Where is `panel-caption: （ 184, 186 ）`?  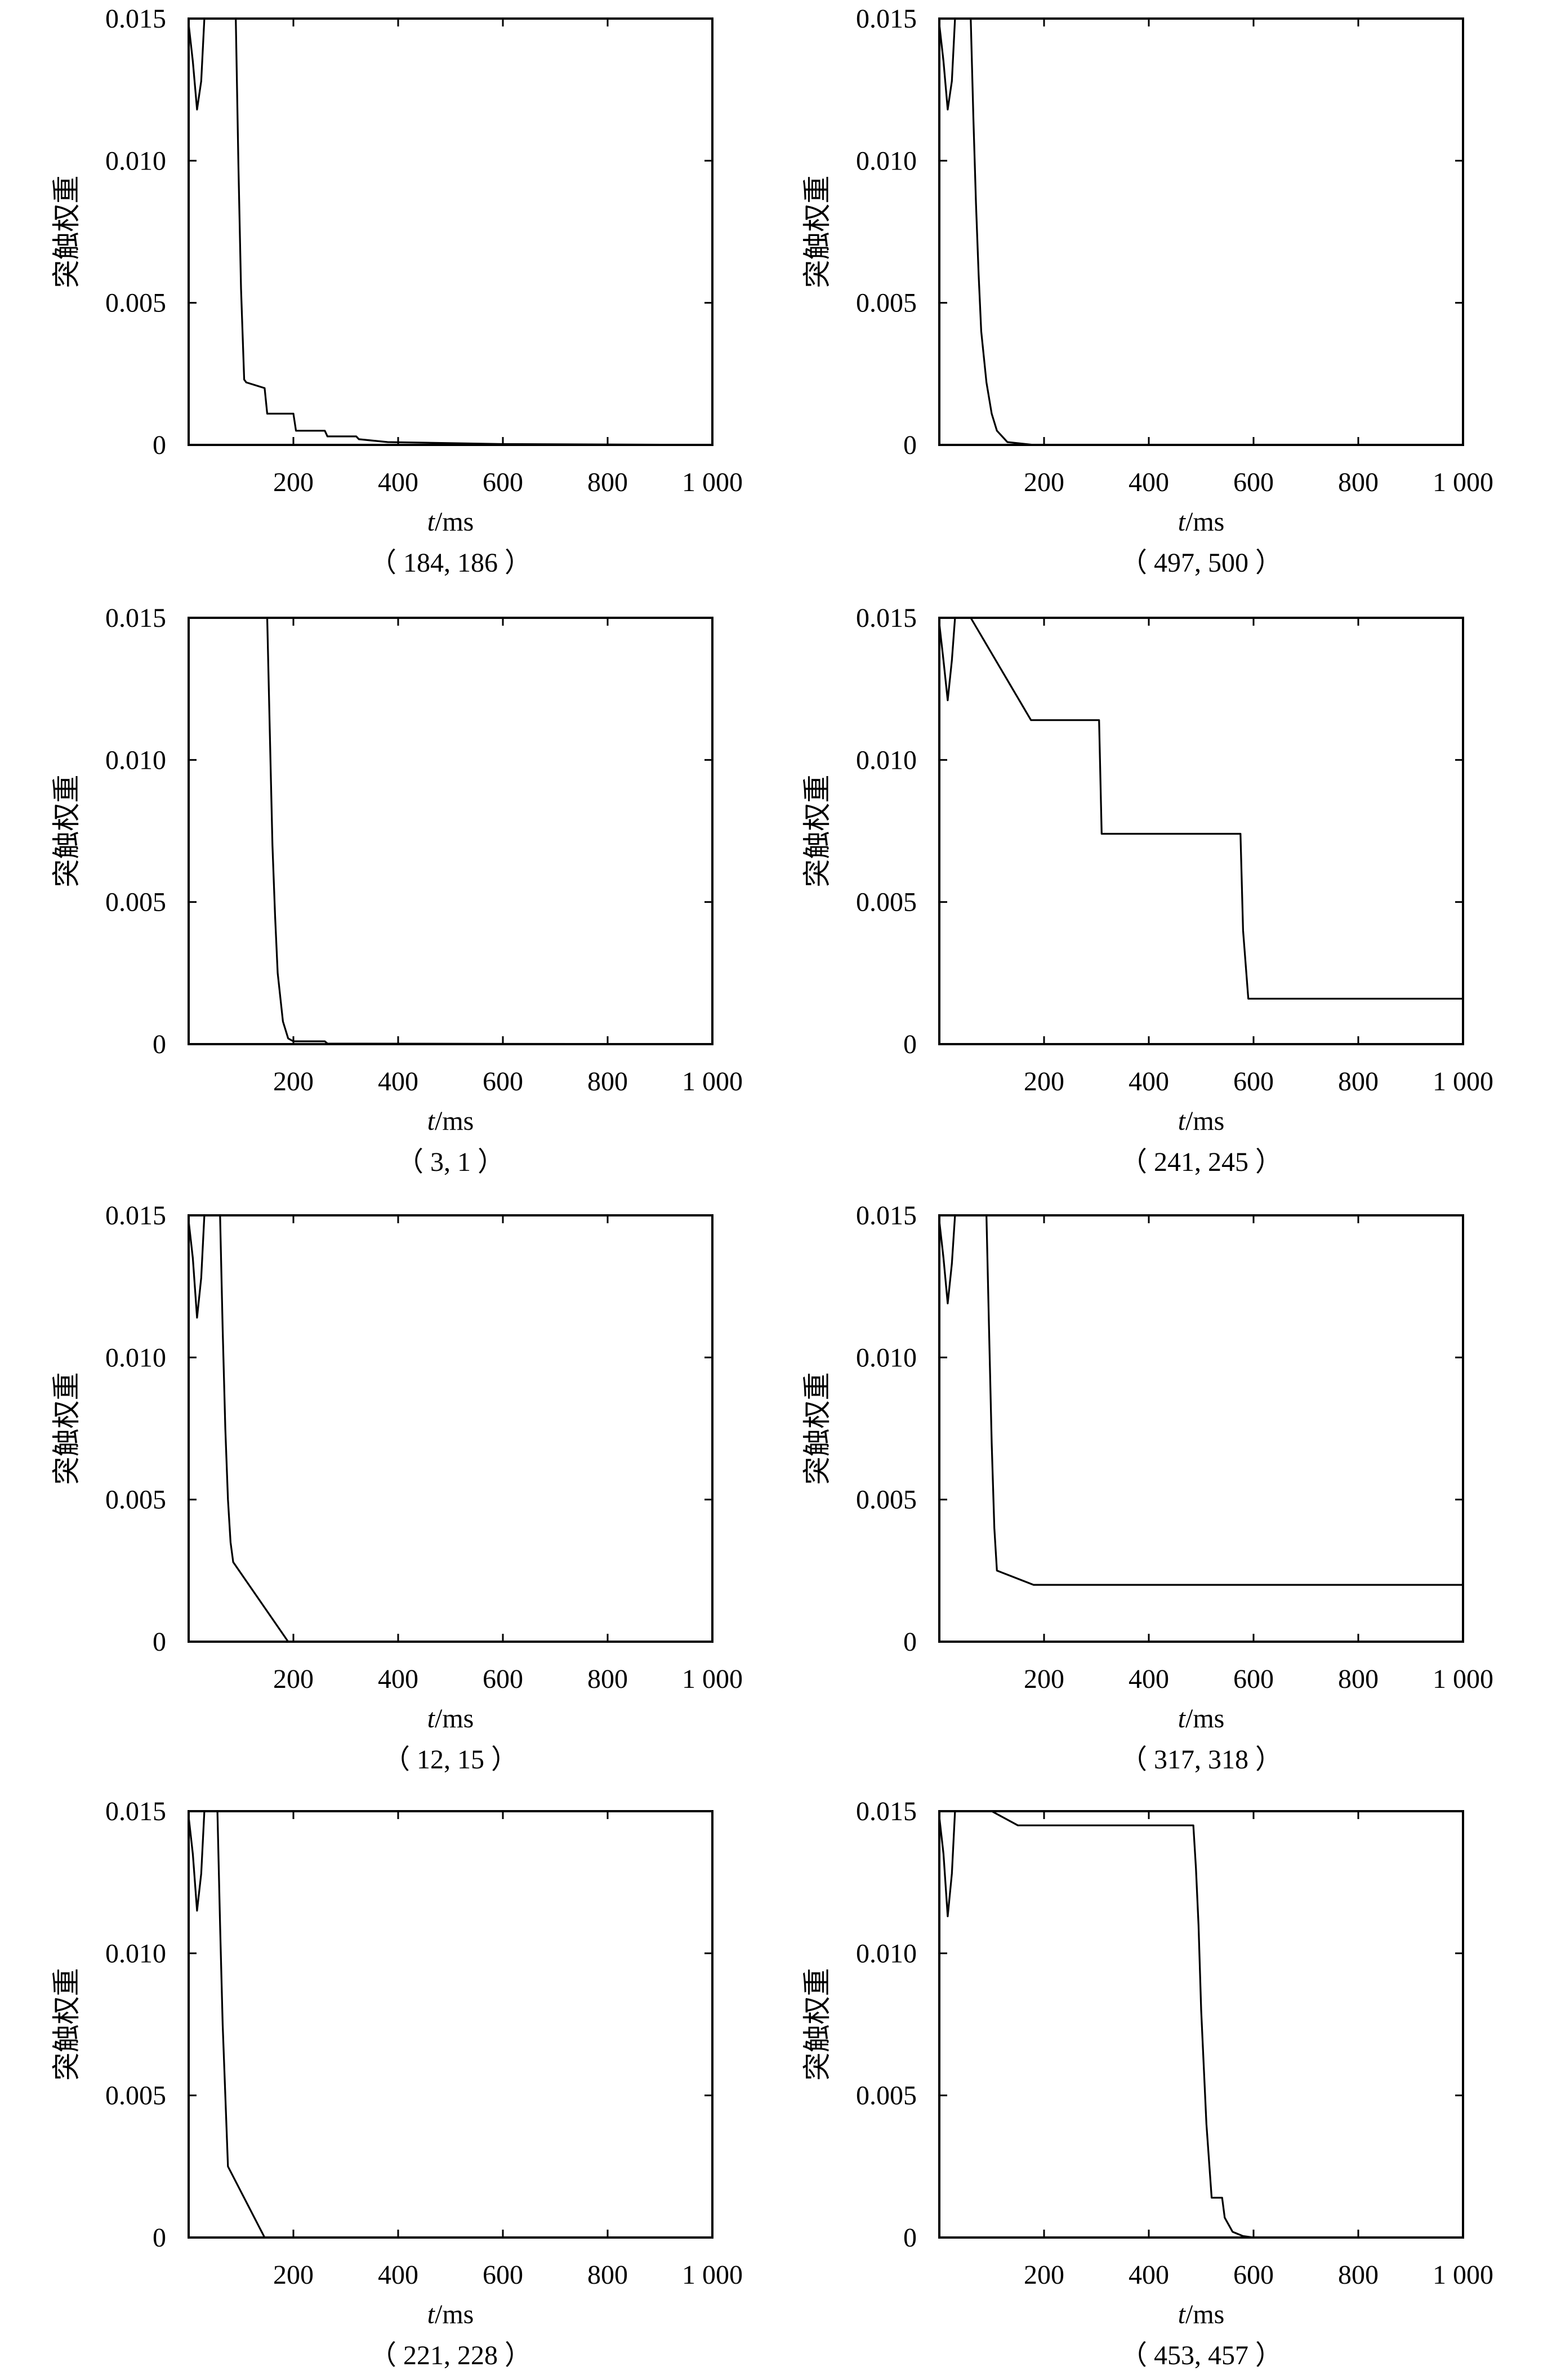
panel-caption: （ 184, 186 ） is located at coordinates (451, 563).